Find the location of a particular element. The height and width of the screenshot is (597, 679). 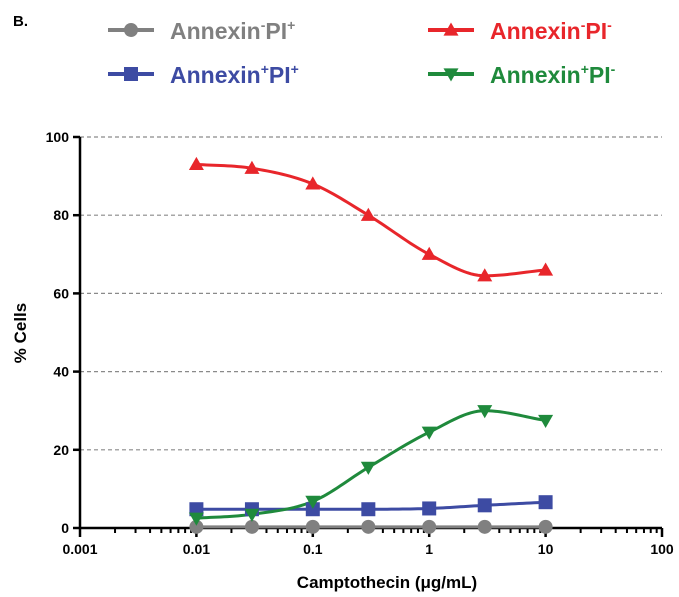

y-tick-label-80: 80 is located at coordinates (61, 215).